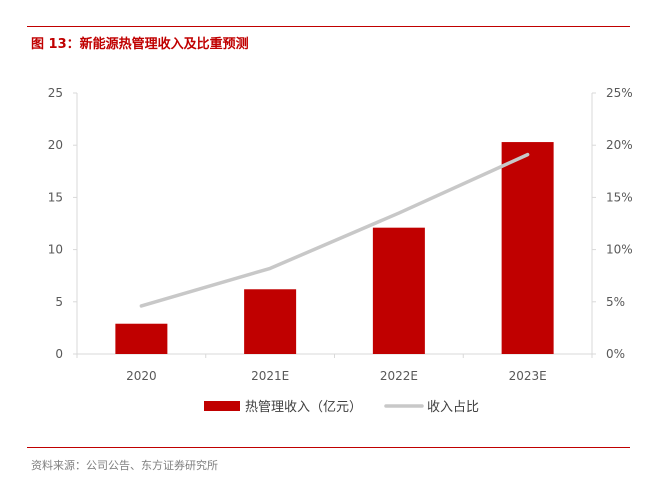 The image size is (656, 488). Describe the element at coordinates (619, 250) in the screenshot. I see `y-tick-label-right: 10%` at that location.